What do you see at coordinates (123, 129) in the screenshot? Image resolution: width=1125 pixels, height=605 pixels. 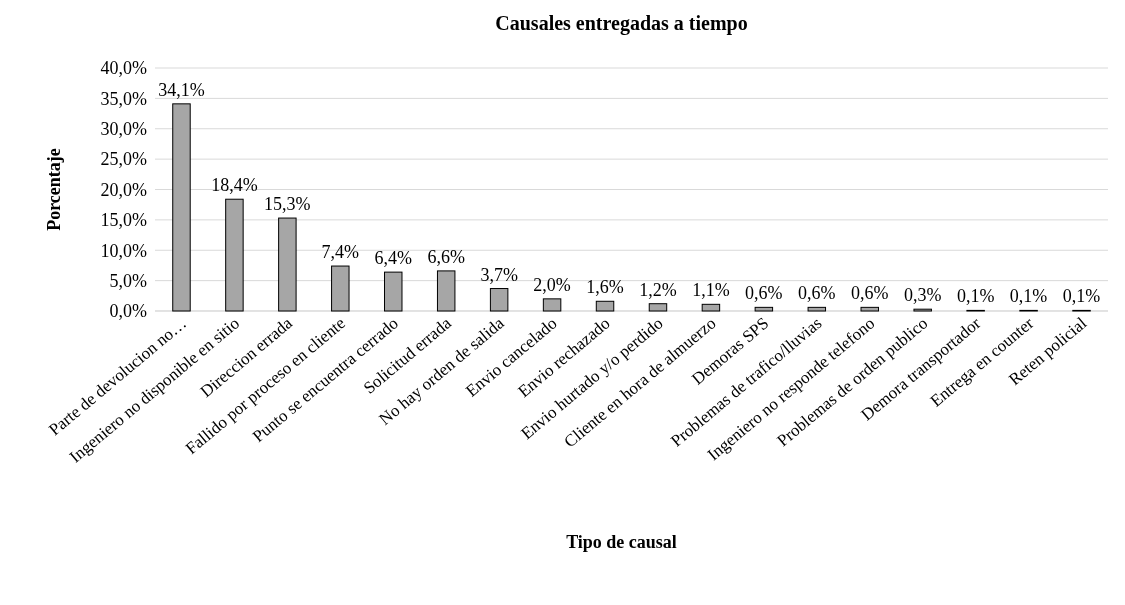 I see `y-tick-label: 30,0%` at bounding box center [123, 129].